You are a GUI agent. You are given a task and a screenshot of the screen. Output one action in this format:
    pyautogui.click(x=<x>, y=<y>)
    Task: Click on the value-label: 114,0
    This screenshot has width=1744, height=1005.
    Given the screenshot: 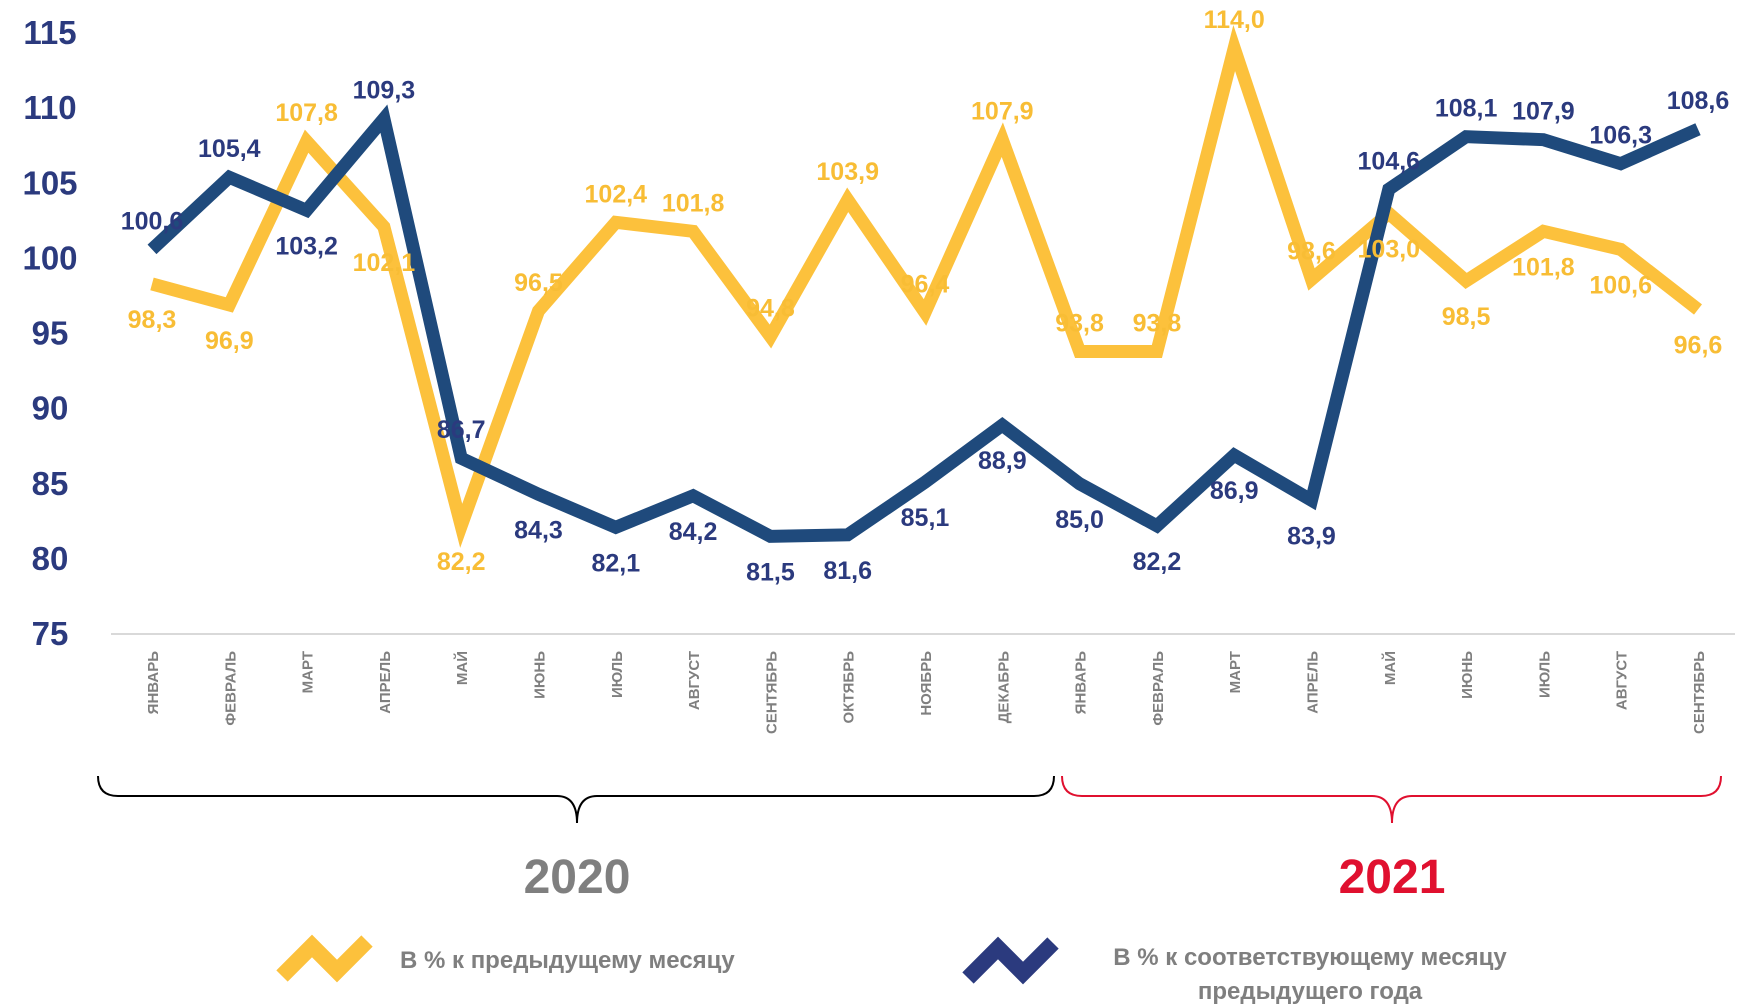 What is the action you would take?
    pyautogui.click(x=1234, y=20)
    